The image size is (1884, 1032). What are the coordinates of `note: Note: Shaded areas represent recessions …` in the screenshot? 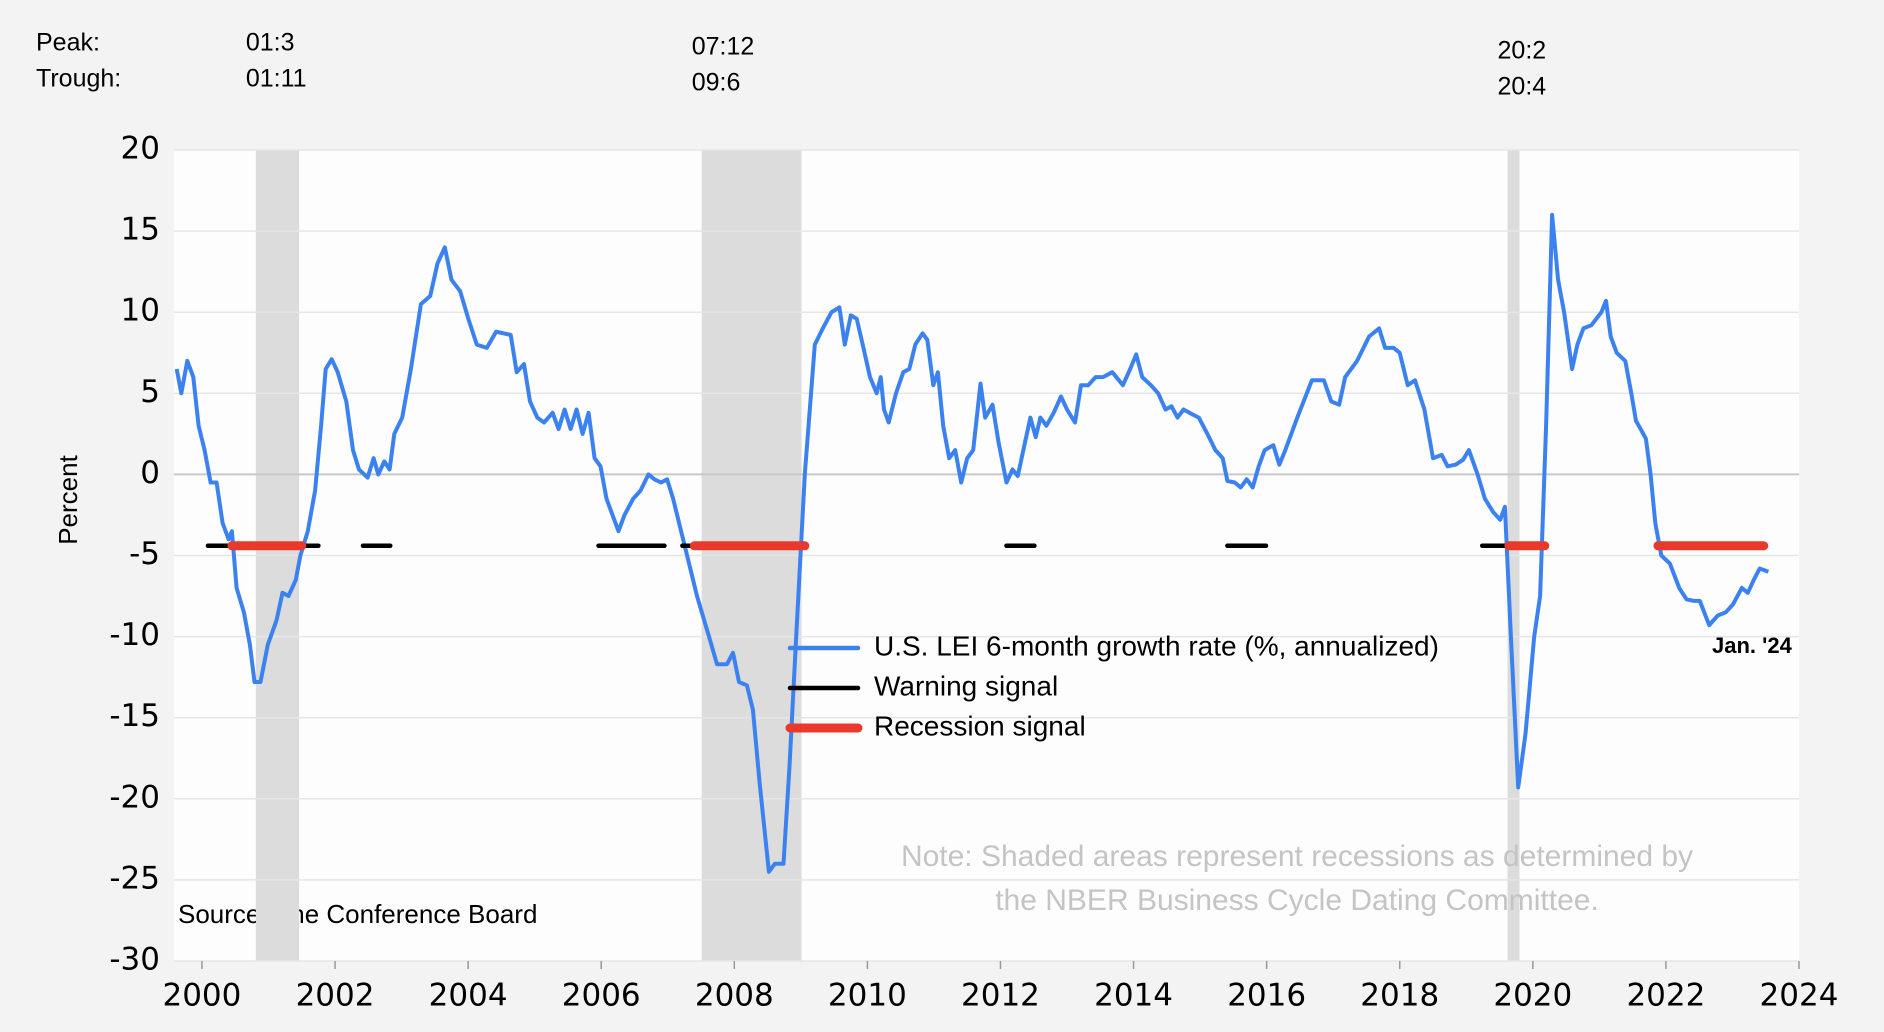 It's located at (1297, 878).